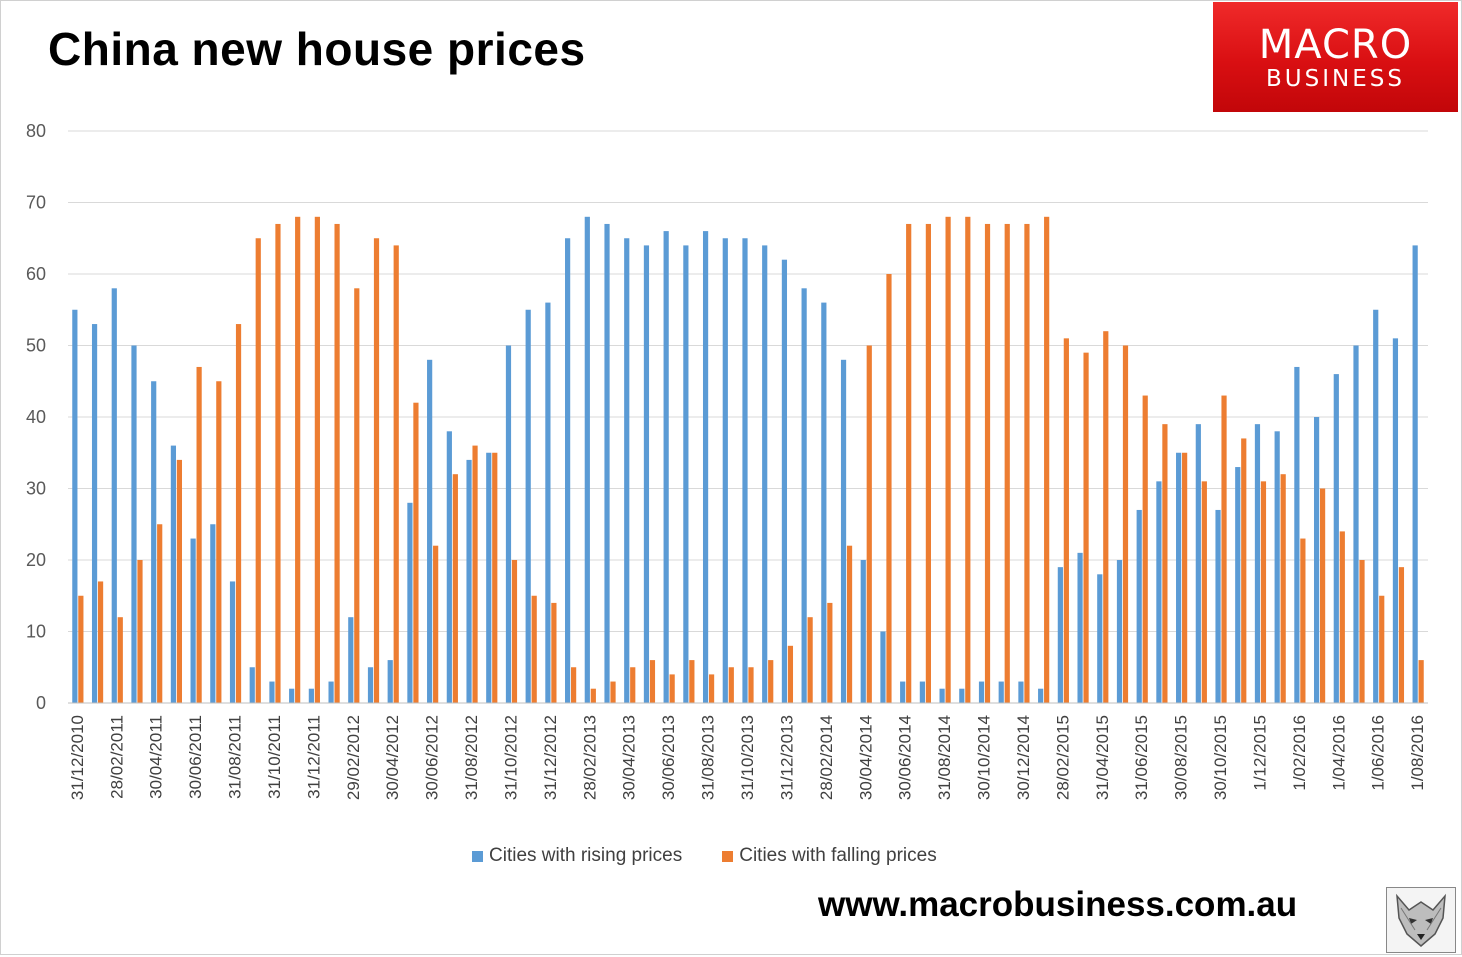  Describe the element at coordinates (1335, 57) in the screenshot. I see `macrobusiness-logo: MACRO BUSINESS` at that location.